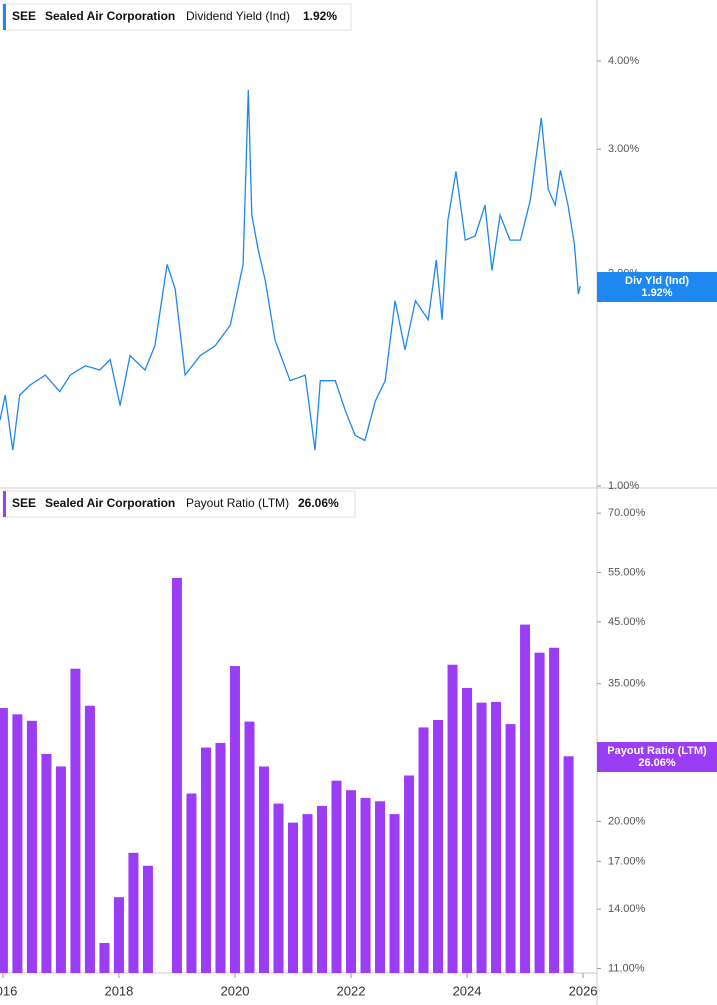  What do you see at coordinates (235, 990) in the screenshot?
I see `x-tick-label: 2020` at bounding box center [235, 990].